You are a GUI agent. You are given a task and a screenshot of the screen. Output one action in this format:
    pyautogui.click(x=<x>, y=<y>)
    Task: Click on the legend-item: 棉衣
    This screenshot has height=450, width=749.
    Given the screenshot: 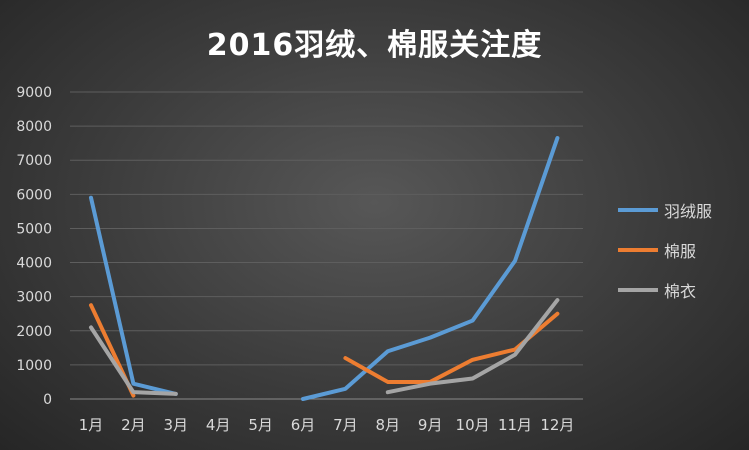 What is the action you would take?
    pyautogui.click(x=665, y=290)
    